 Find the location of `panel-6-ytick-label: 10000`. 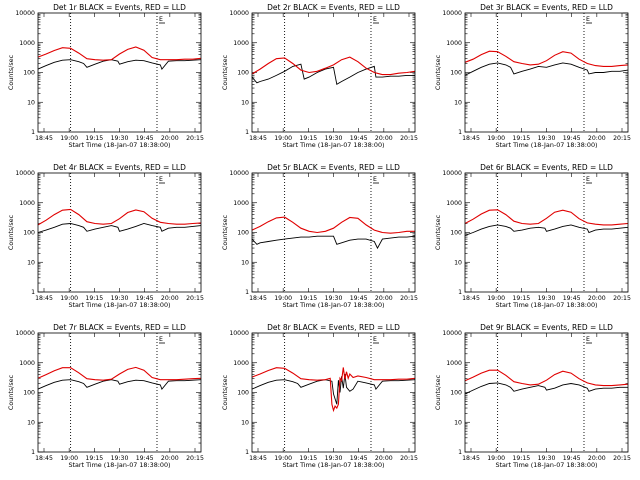

panel-6-ytick-label: 10000 is located at coordinates (452, 173).